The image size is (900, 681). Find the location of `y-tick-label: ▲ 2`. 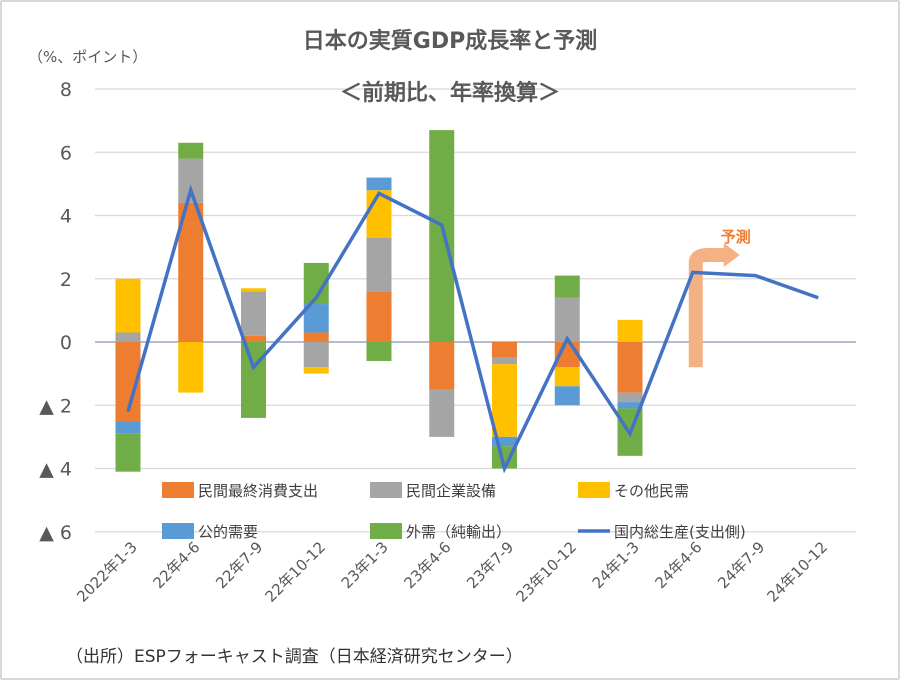

y-tick-label: ▲ 2 is located at coordinates (55, 406).